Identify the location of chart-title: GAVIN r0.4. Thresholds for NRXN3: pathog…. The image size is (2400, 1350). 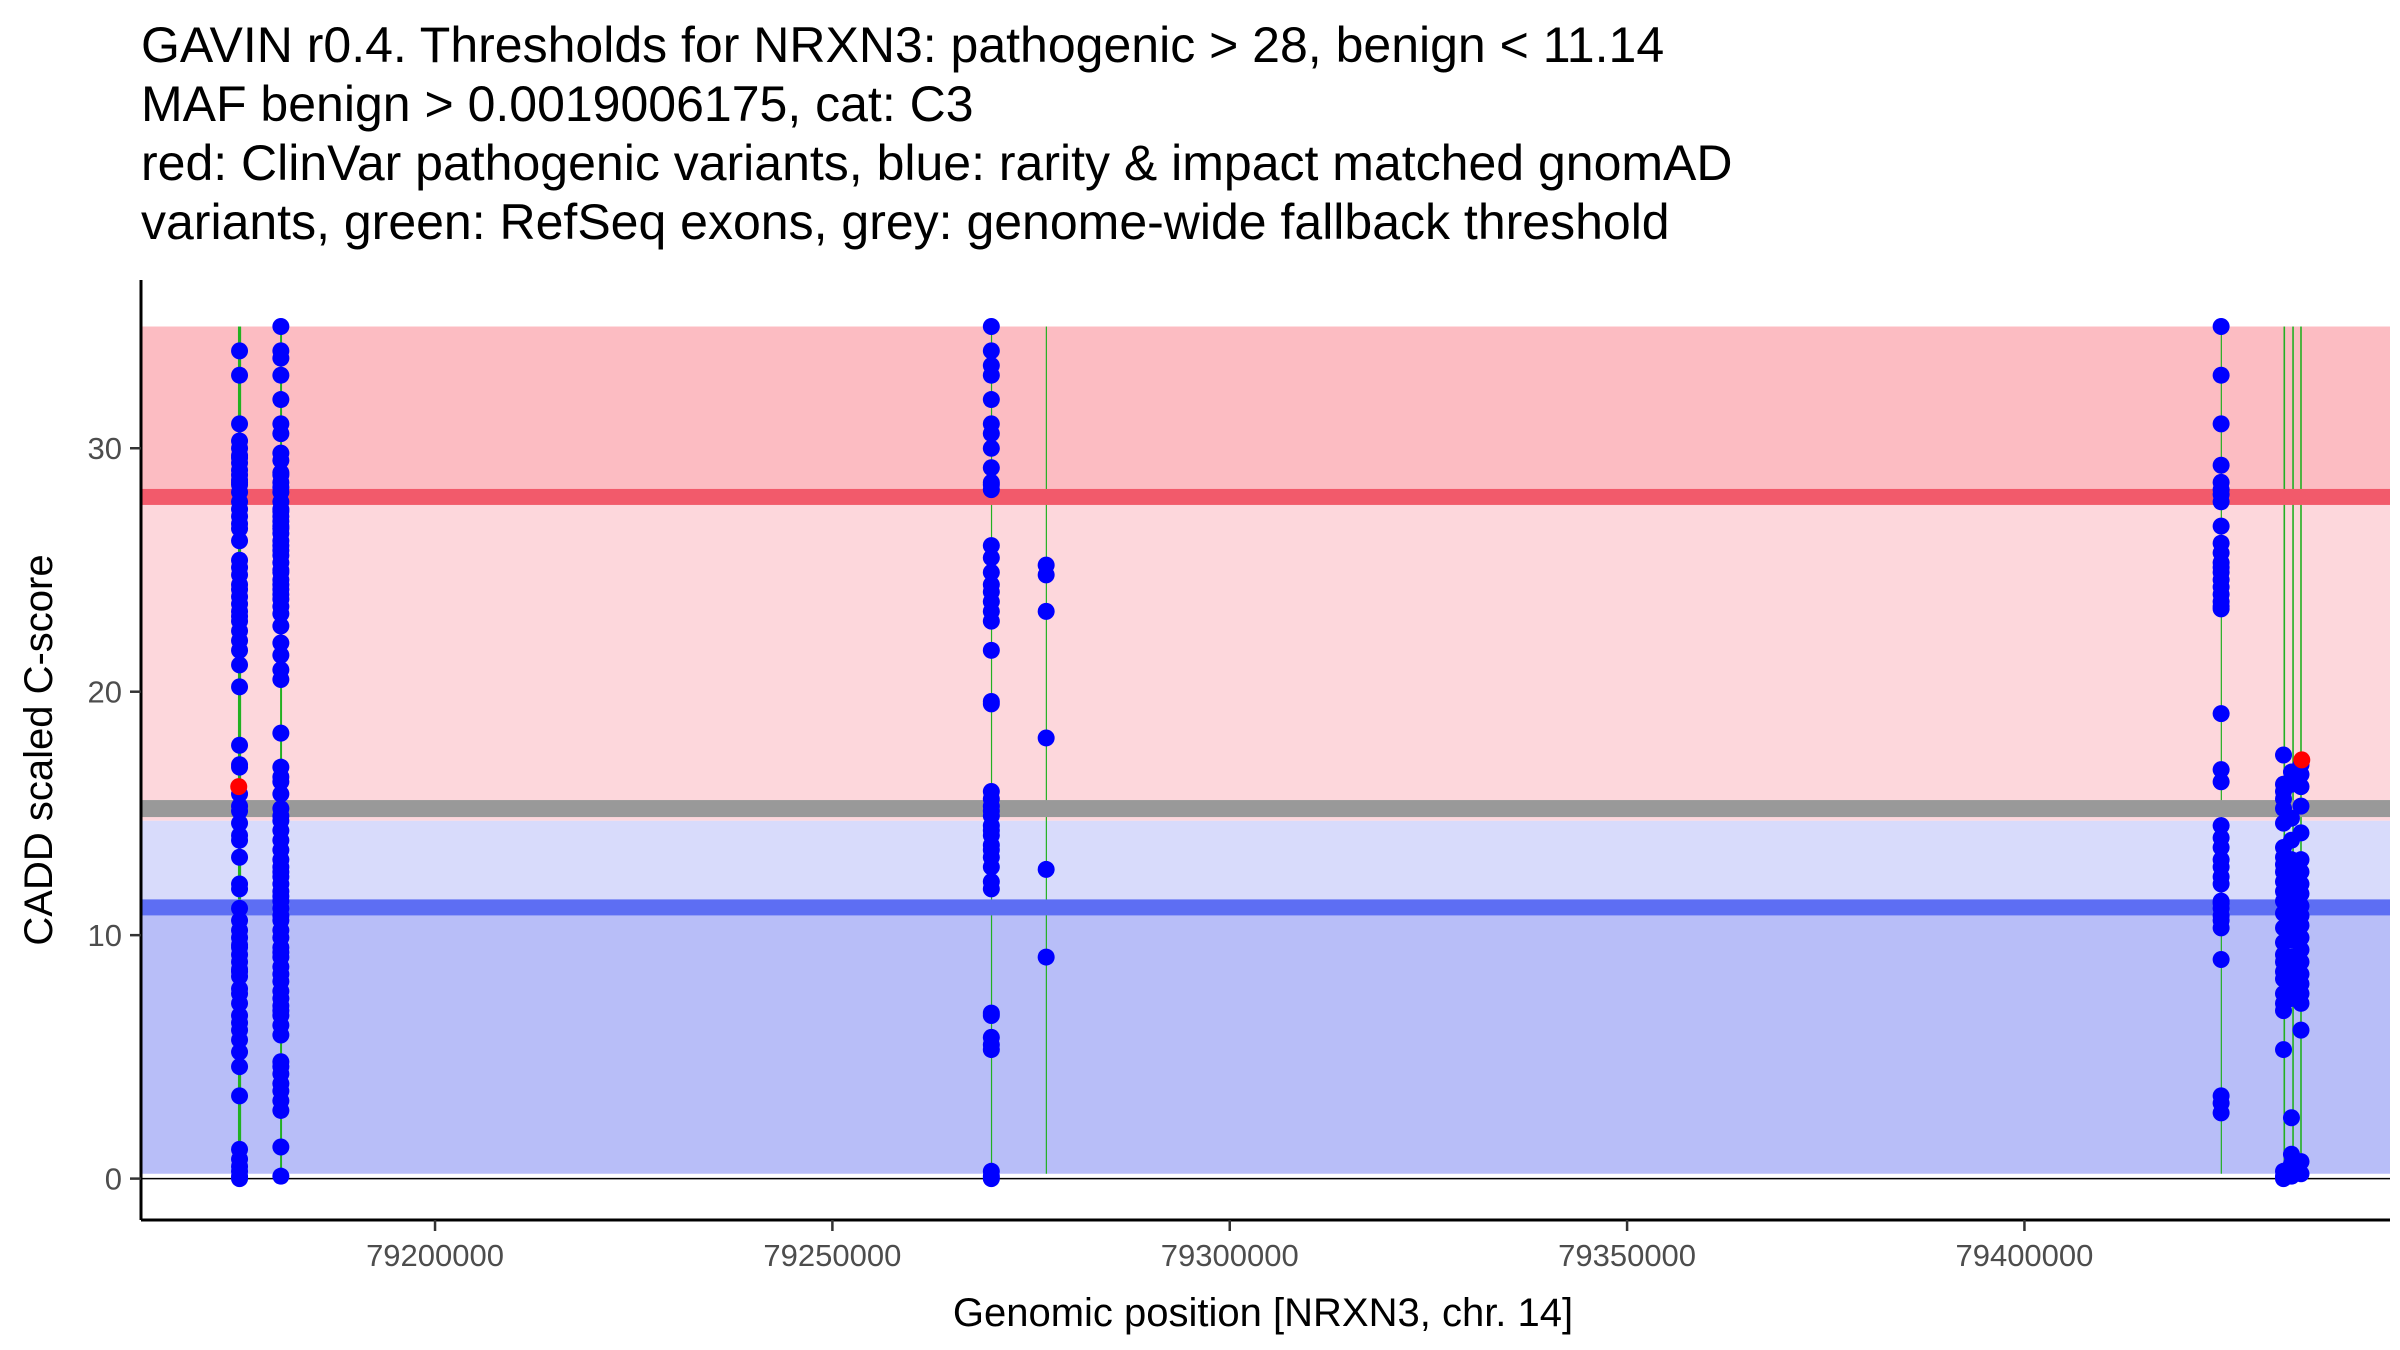
(936, 133).